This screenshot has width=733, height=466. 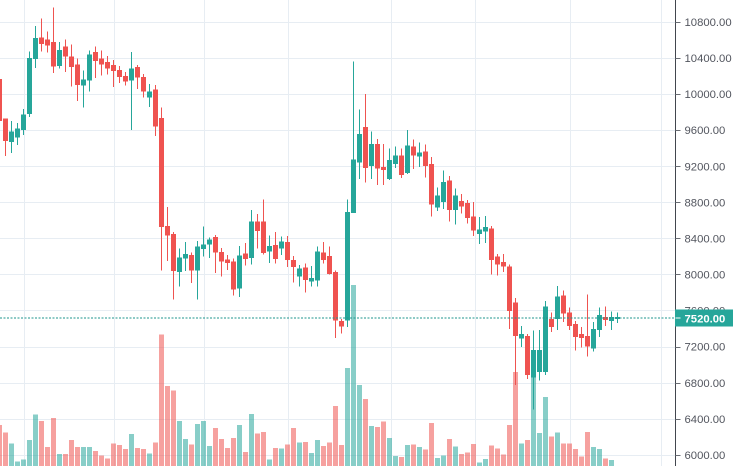 What do you see at coordinates (705, 131) in the screenshot?
I see `svg-text: 9600.00` at bounding box center [705, 131].